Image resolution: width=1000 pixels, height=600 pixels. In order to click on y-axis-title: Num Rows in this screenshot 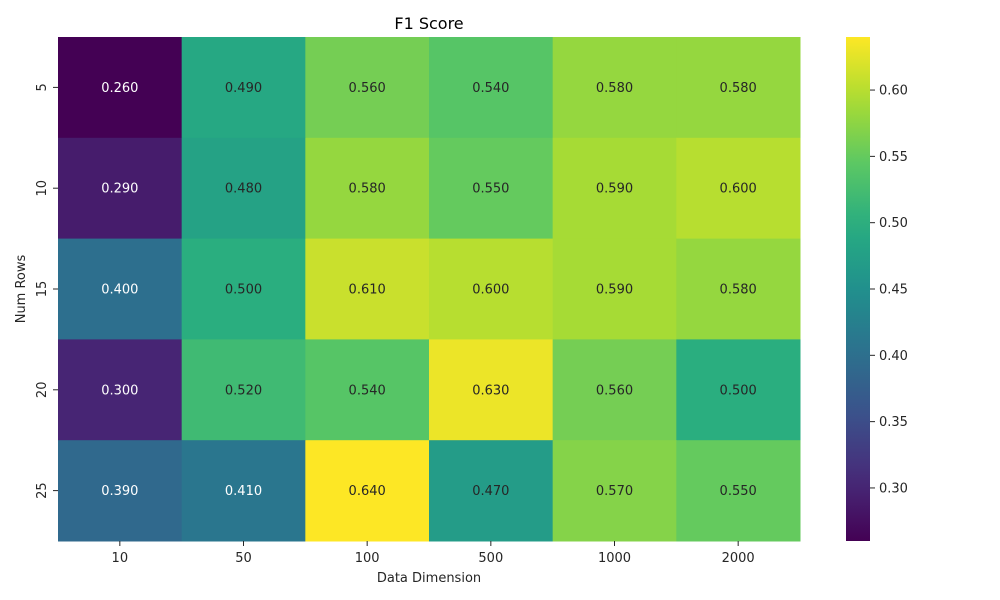, I will do `click(21, 288)`.